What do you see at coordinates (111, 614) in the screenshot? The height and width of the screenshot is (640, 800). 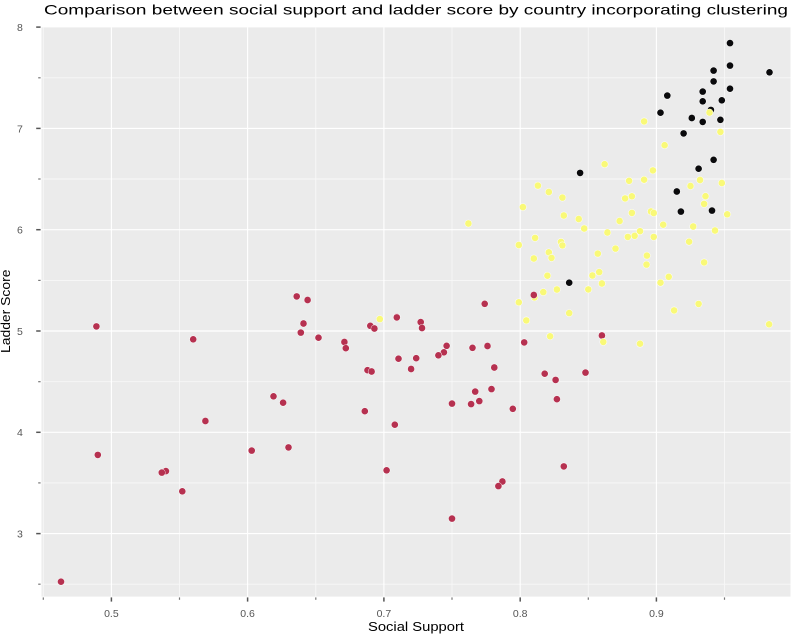 I see `svg-text: 0.5` at bounding box center [111, 614].